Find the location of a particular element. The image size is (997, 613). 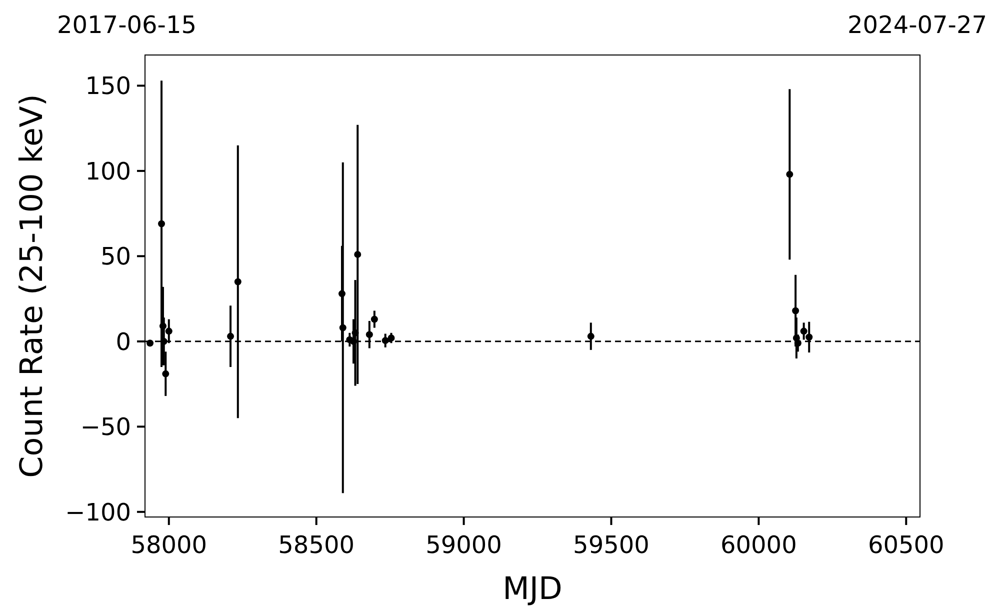

y-axis-title: Count Rate (25-100 keV) is located at coordinates (32, 286).